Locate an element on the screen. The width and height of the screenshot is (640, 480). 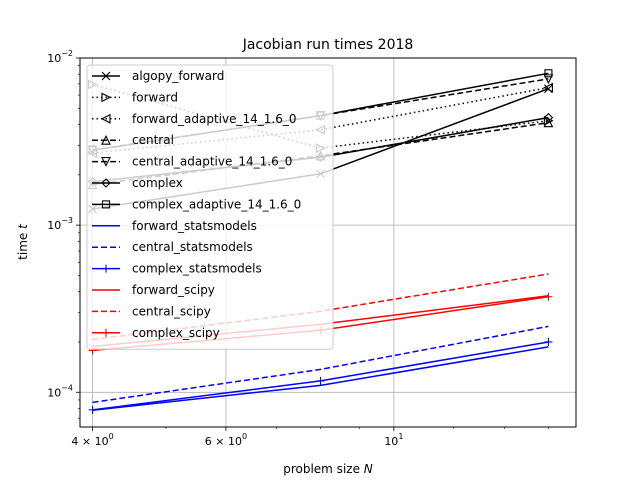
legend-entry: central_scipy is located at coordinates (151, 311).